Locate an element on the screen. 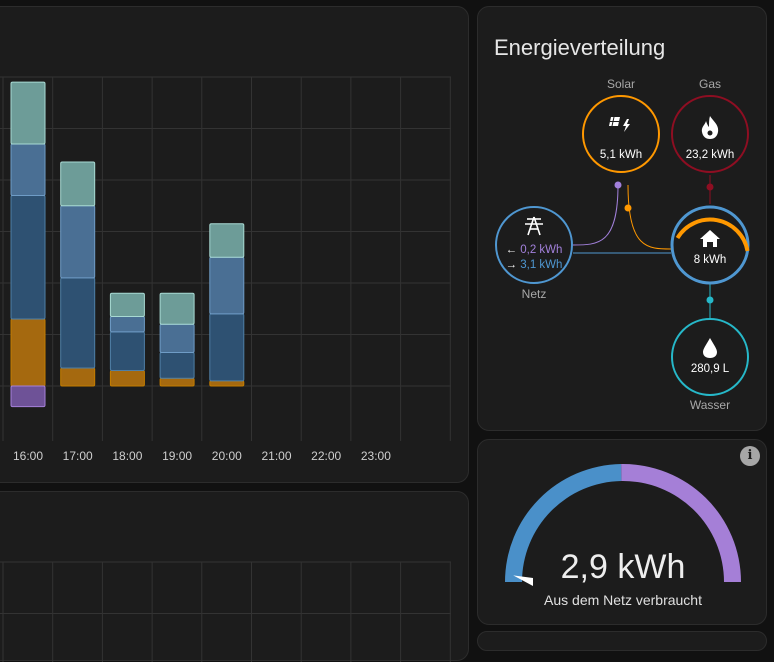  x-tick-label: 18:00 is located at coordinates (127, 456).